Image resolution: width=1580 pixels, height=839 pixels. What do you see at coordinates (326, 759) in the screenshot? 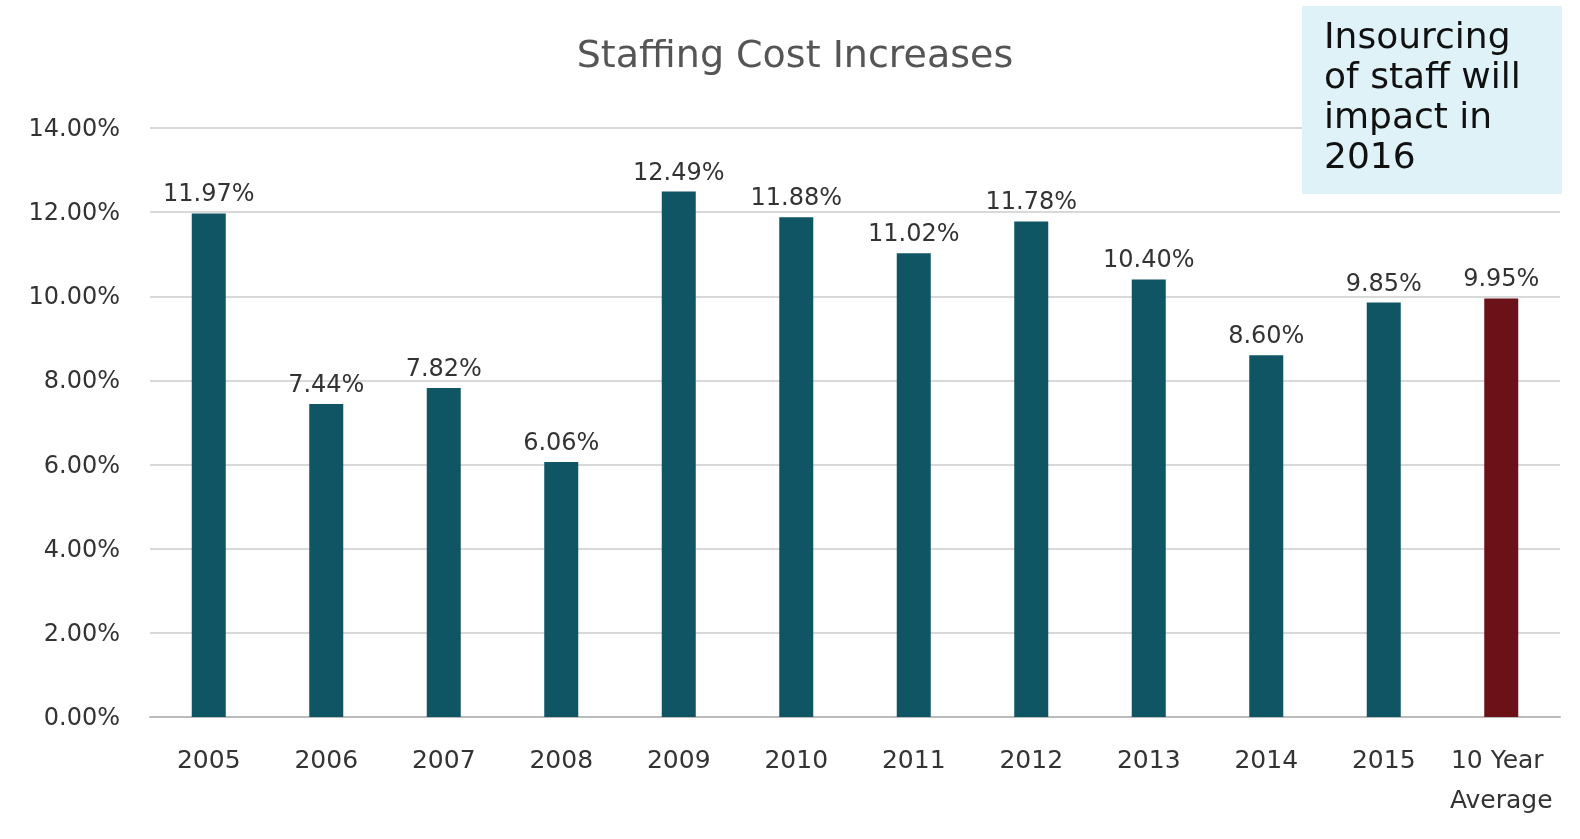
I see `x-tick-label: 2006` at bounding box center [326, 759].